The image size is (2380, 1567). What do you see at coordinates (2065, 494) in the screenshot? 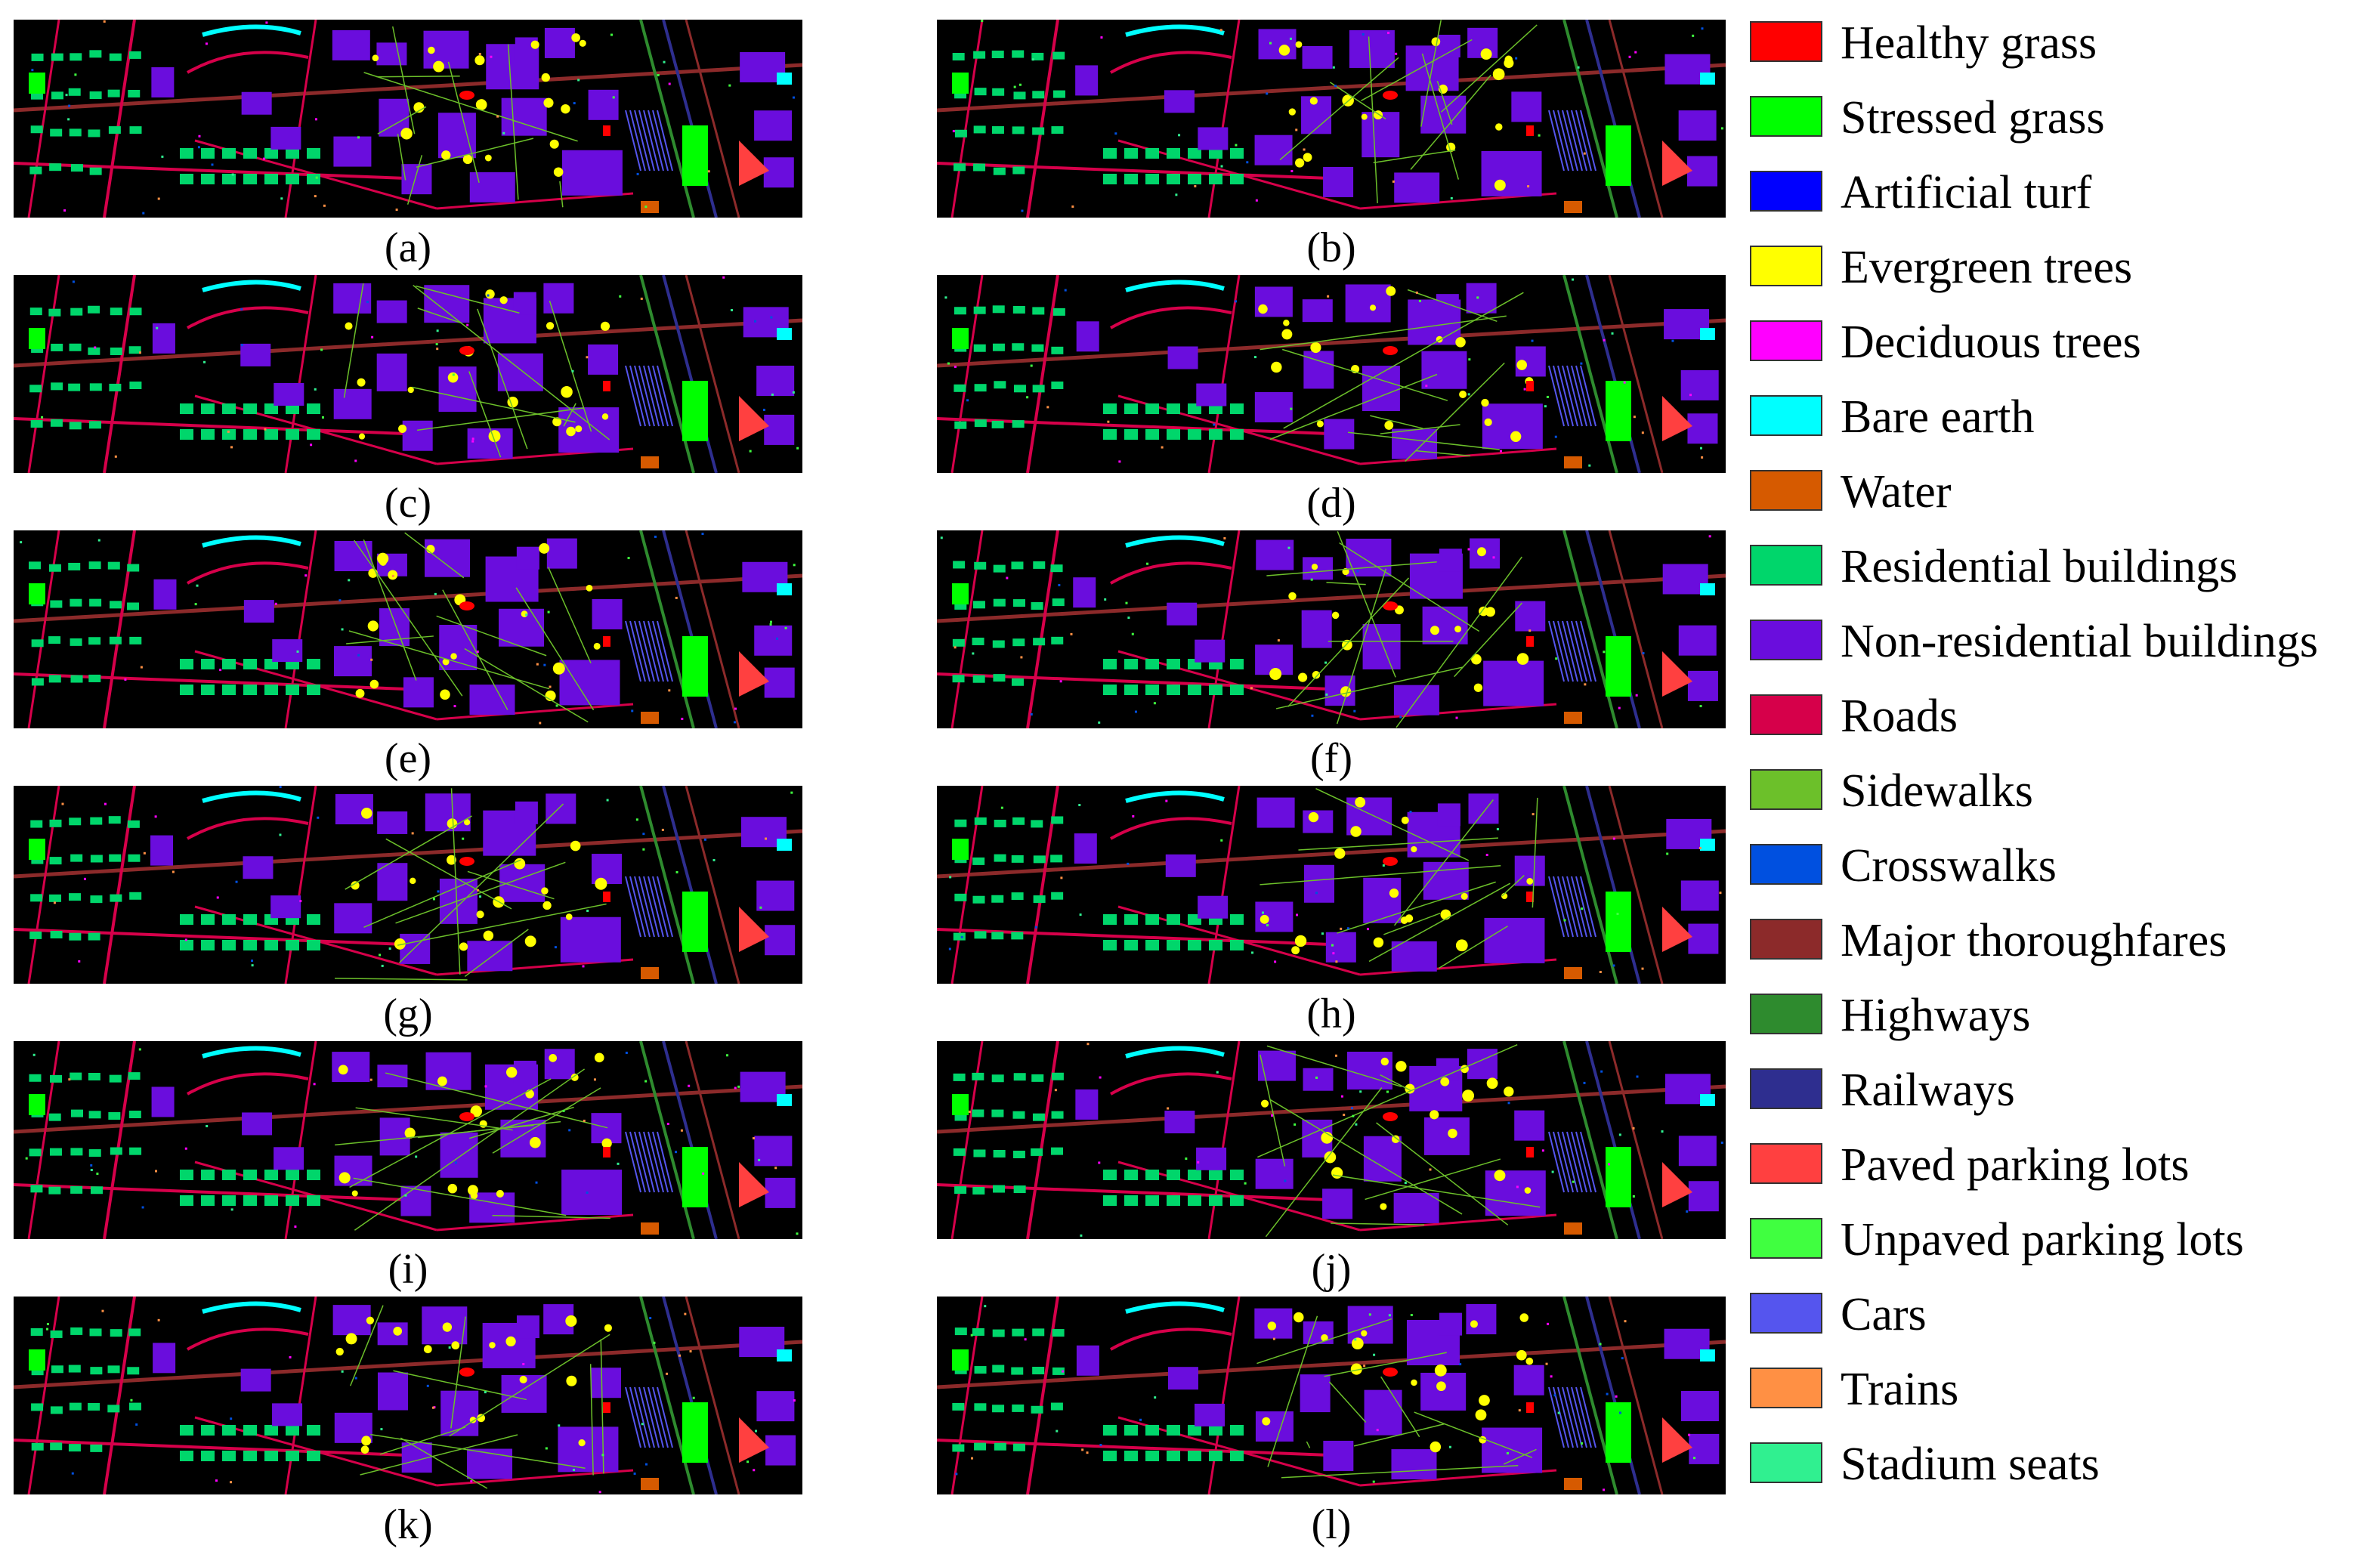
I see `legend-item: Water` at bounding box center [2065, 494].